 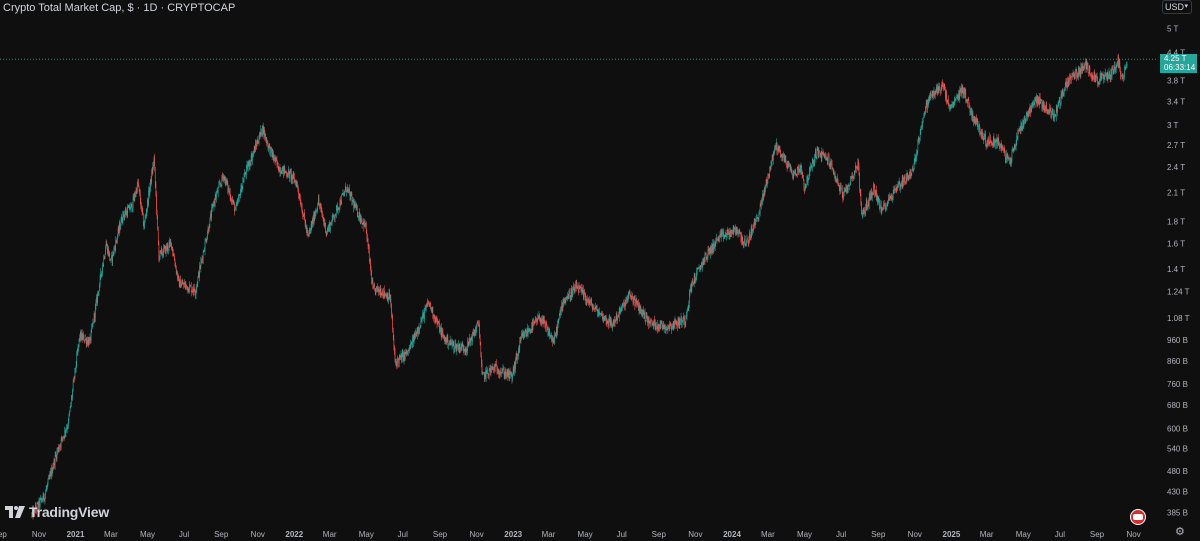 I want to click on tradingview-logo: TradingView, so click(x=57, y=512).